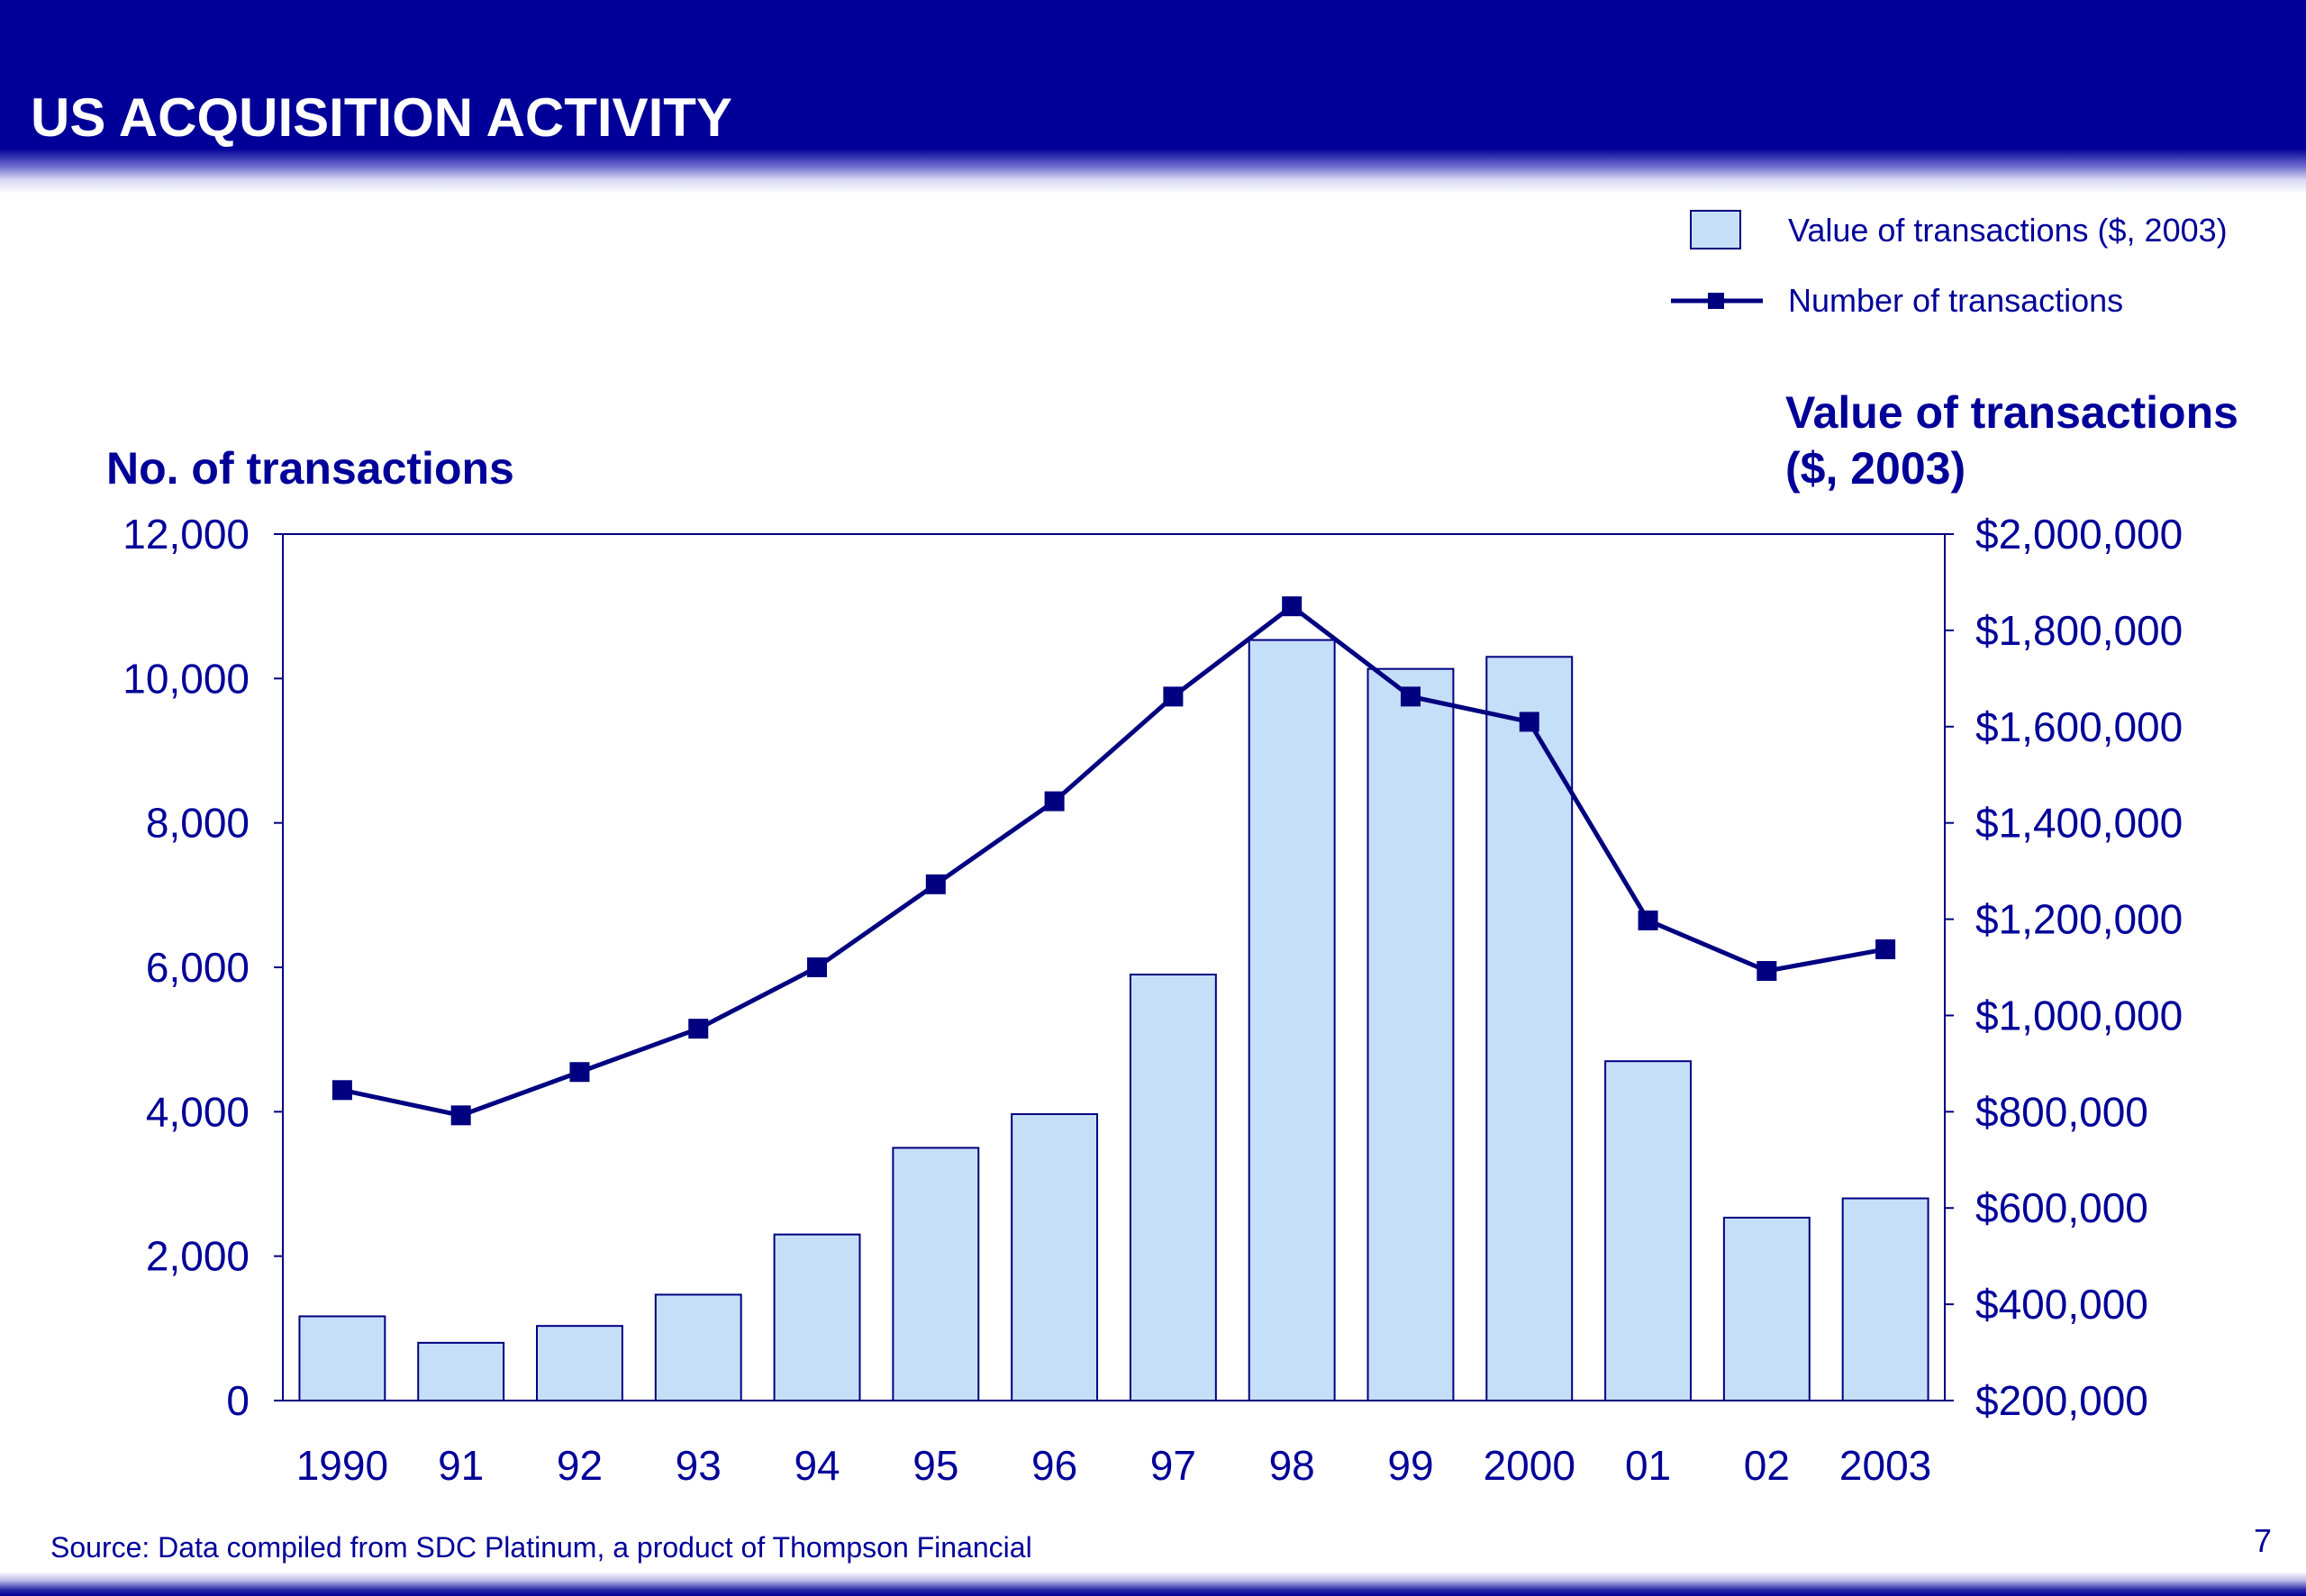  I want to click on footer-band, so click(1153, 1584).